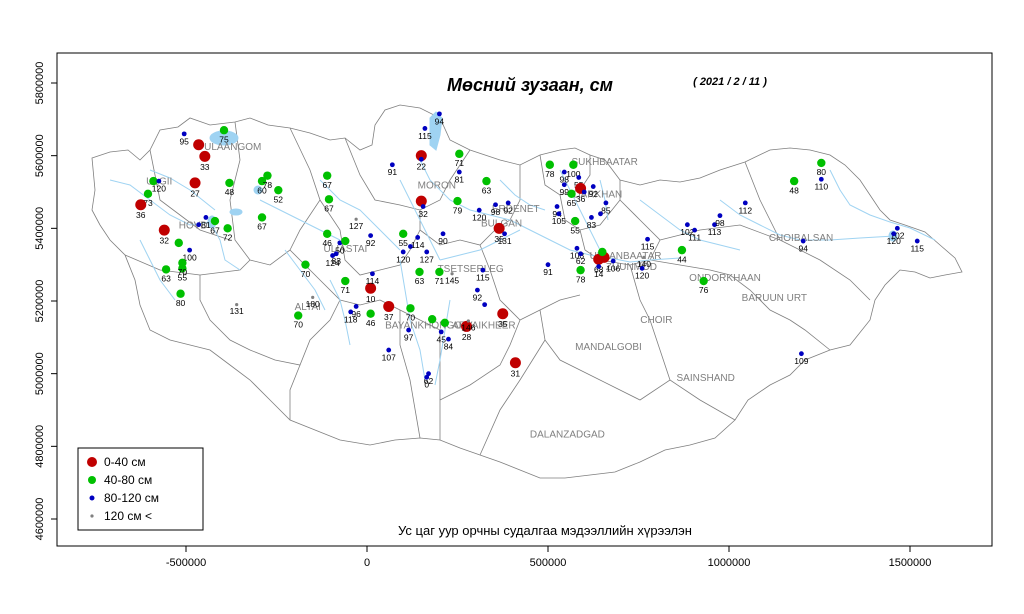 This screenshot has height=614, width=1024. Describe the element at coordinates (92, 462) in the screenshot. I see `legend-red-marker` at that location.